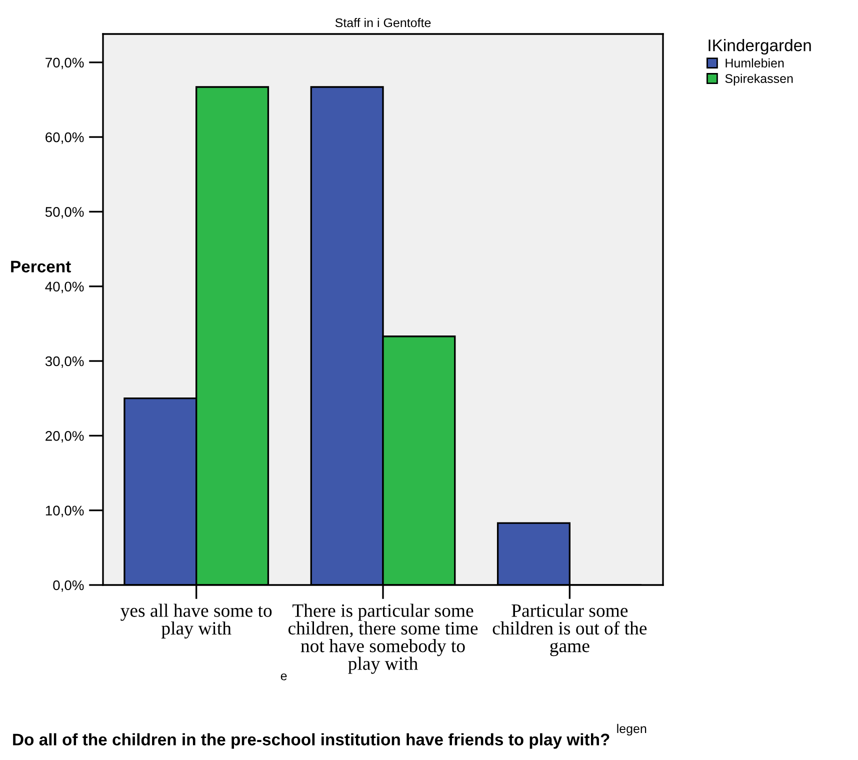 The width and height of the screenshot is (858, 760). Describe the element at coordinates (64, 362) in the screenshot. I see `y-tick-label: 30,0%` at that location.